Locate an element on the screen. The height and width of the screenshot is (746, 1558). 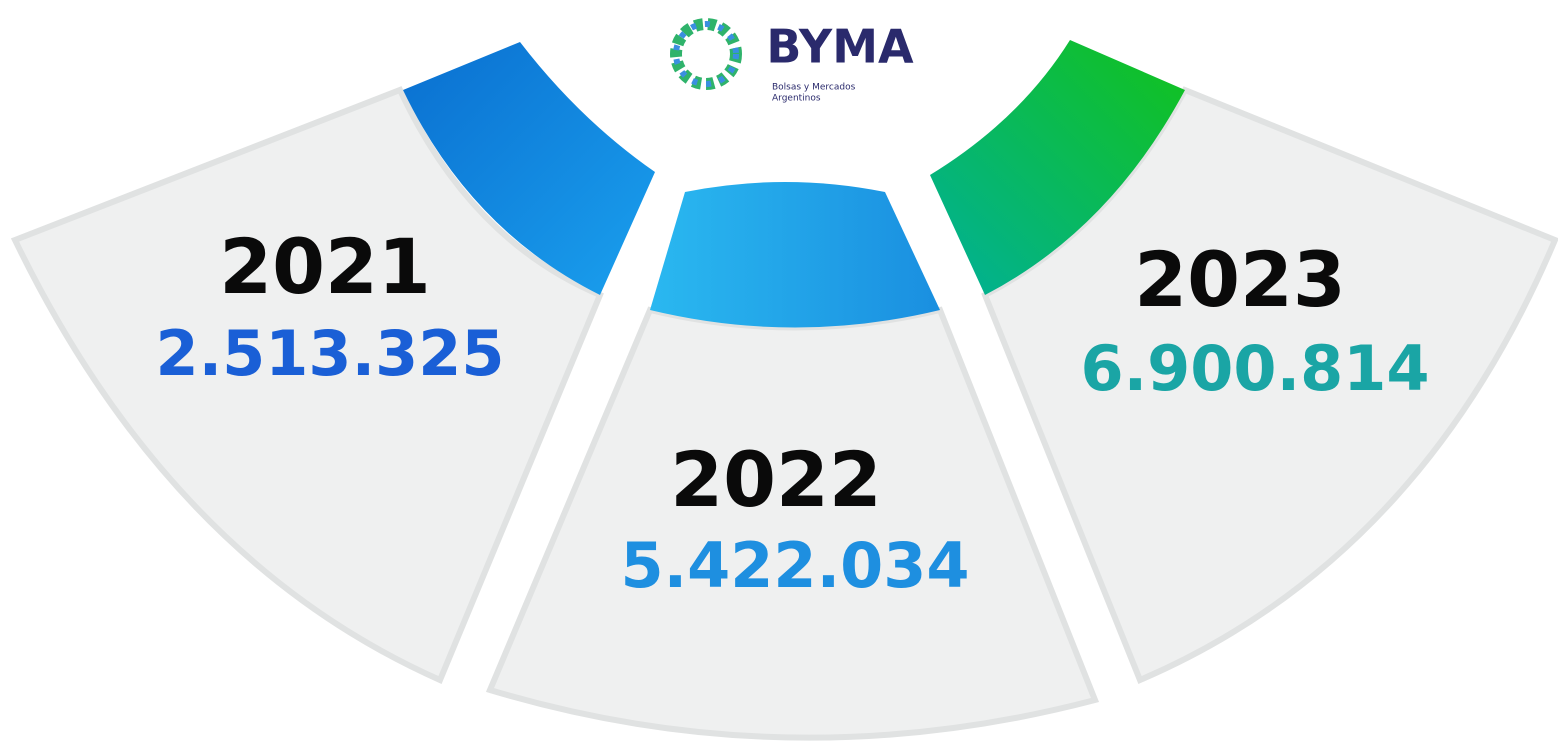
value: 5.422.034 is located at coordinates (794, 565).